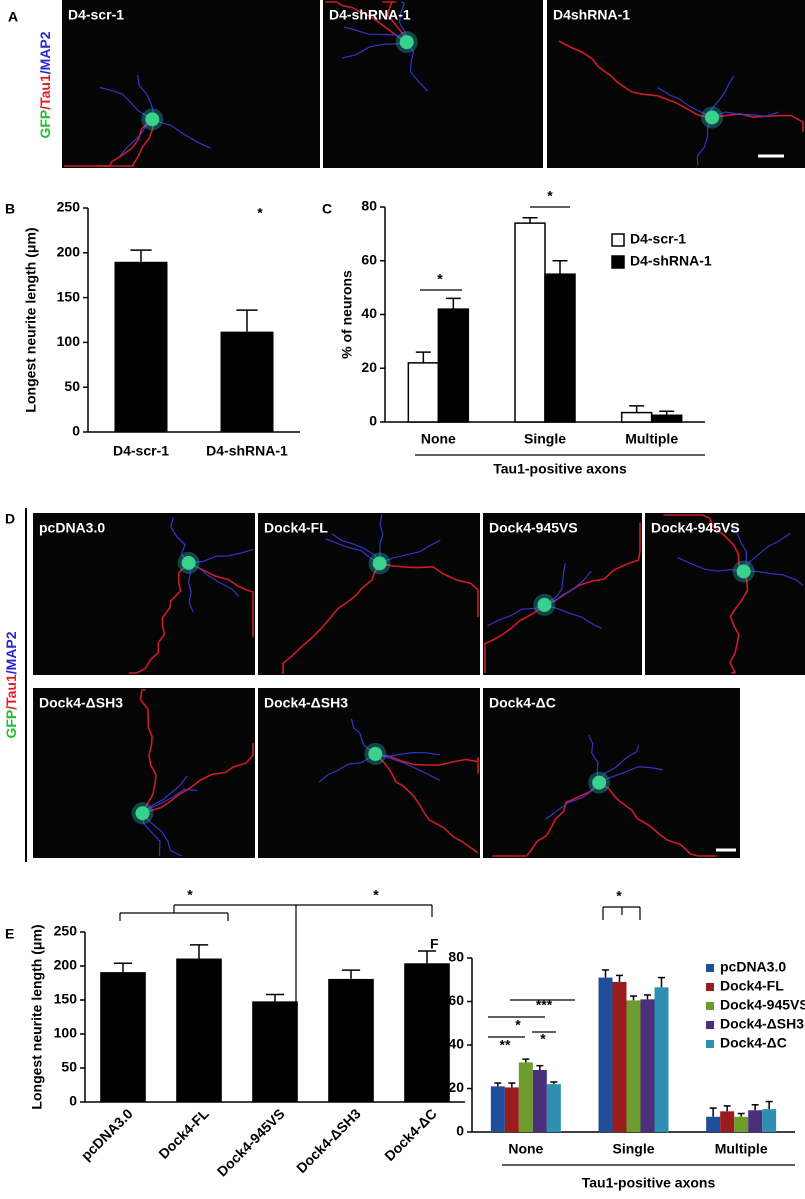 The height and width of the screenshot is (1199, 805). Describe the element at coordinates (11, 724) in the screenshot. I see `stain-part: GFP` at that location.